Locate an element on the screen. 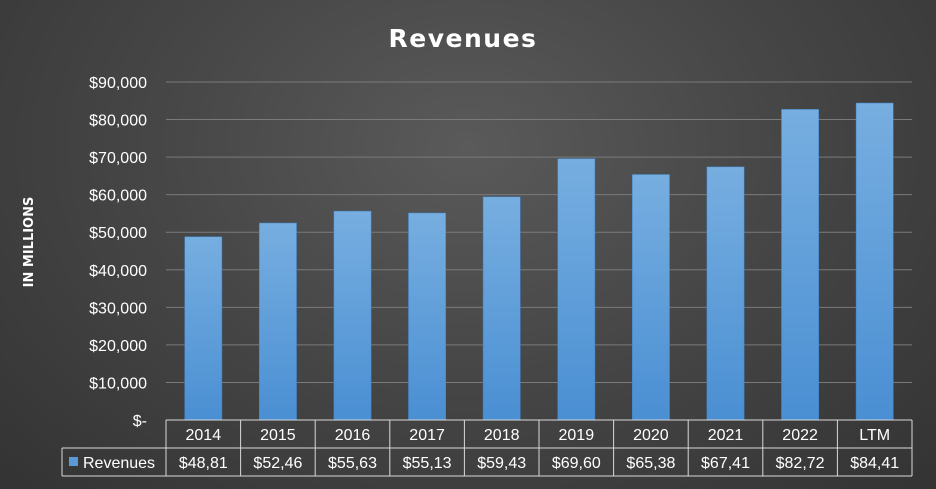  y-tick-label: $80,000 is located at coordinates (118, 121).